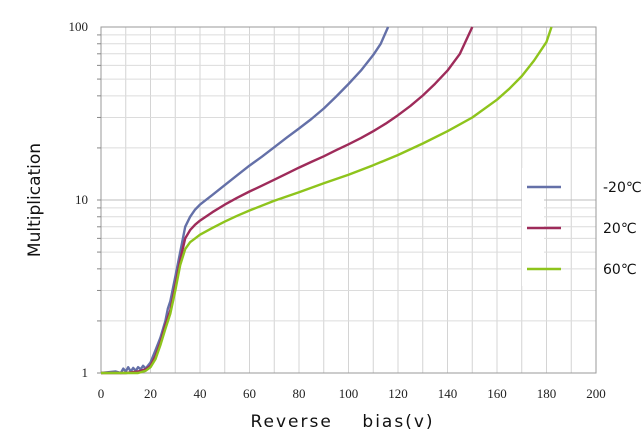 The width and height of the screenshot is (641, 434). What do you see at coordinates (497, 393) in the screenshot?
I see `x-tick-label: 160` at bounding box center [497, 393].